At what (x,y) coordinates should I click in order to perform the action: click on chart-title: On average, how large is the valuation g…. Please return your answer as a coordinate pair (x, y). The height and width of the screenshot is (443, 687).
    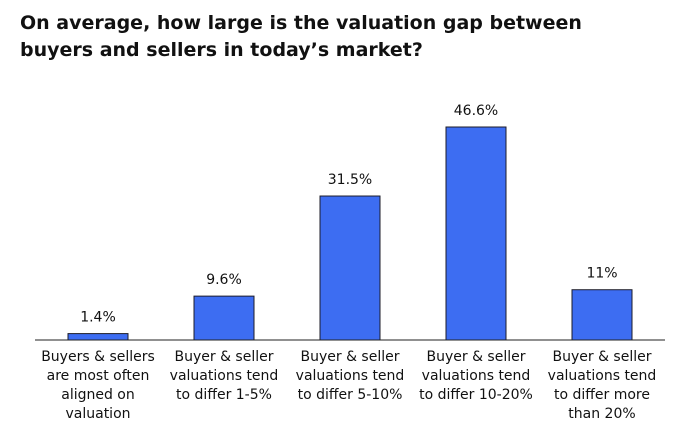
    Looking at the image, I should click on (301, 36).